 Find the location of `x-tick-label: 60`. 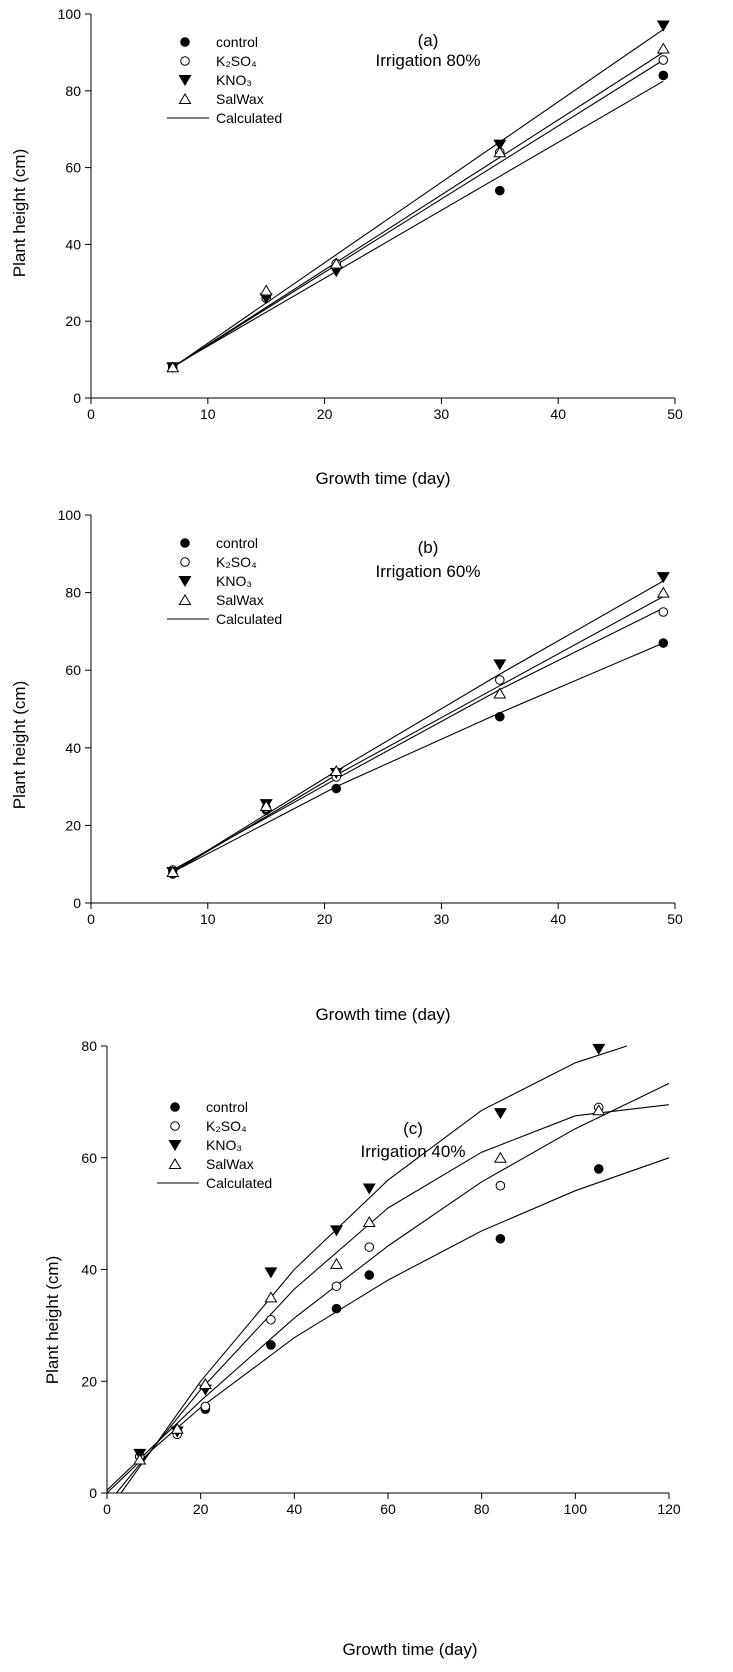

x-tick-label: 60 is located at coordinates (388, 1509).